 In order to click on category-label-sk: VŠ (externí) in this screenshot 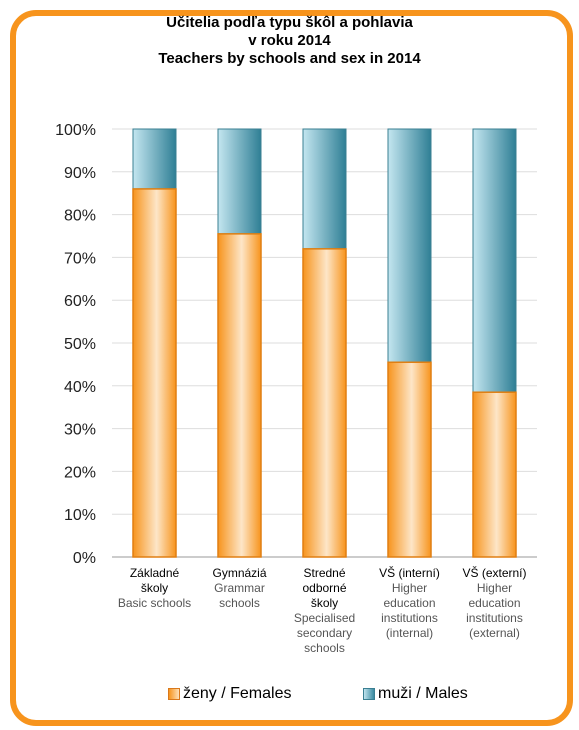, I will do `click(494, 573)`.